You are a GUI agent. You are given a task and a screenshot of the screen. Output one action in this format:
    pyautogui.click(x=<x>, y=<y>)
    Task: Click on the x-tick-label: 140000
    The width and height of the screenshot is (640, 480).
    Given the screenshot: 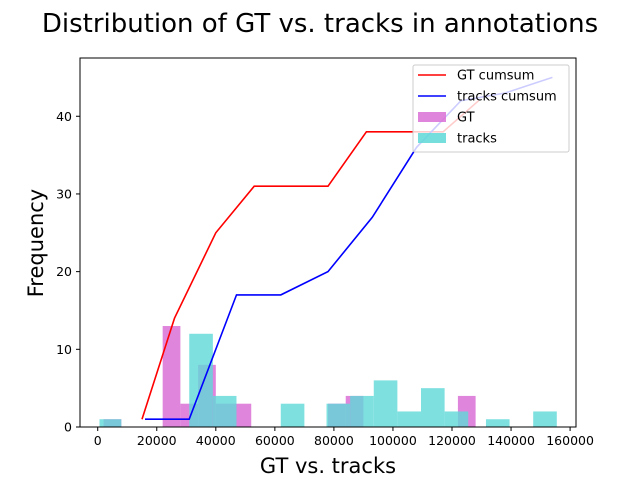 What is the action you would take?
    pyautogui.click(x=511, y=440)
    